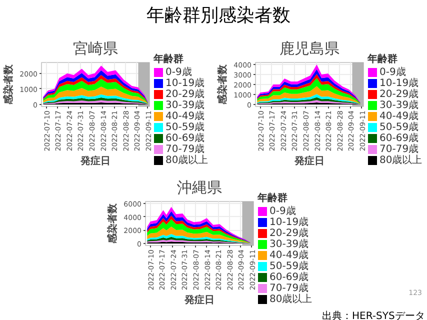 The width and height of the screenshot is (427, 320). Describe the element at coordinates (310, 49) in the screenshot. I see `chart-title: 鹿児島県` at that location.